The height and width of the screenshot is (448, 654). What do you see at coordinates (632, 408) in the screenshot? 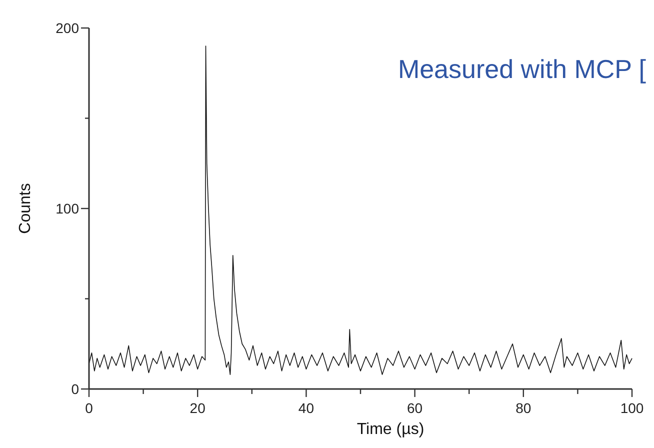
I see `x-tick-label: 100` at bounding box center [632, 408].